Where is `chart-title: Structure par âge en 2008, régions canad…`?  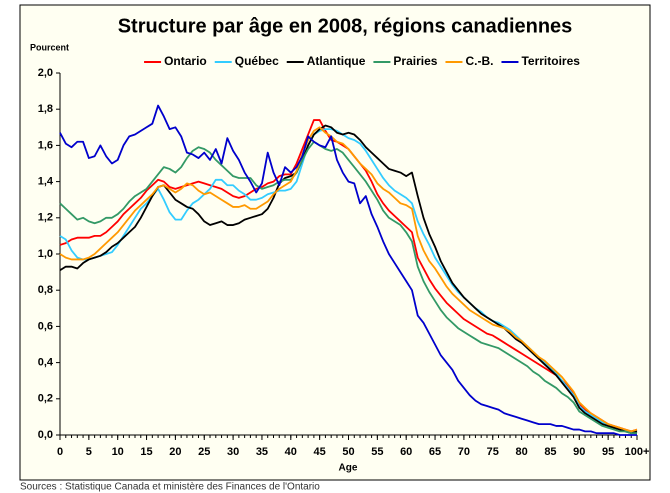 chart-title: Structure par âge en 2008, régions canad… is located at coordinates (345, 26).